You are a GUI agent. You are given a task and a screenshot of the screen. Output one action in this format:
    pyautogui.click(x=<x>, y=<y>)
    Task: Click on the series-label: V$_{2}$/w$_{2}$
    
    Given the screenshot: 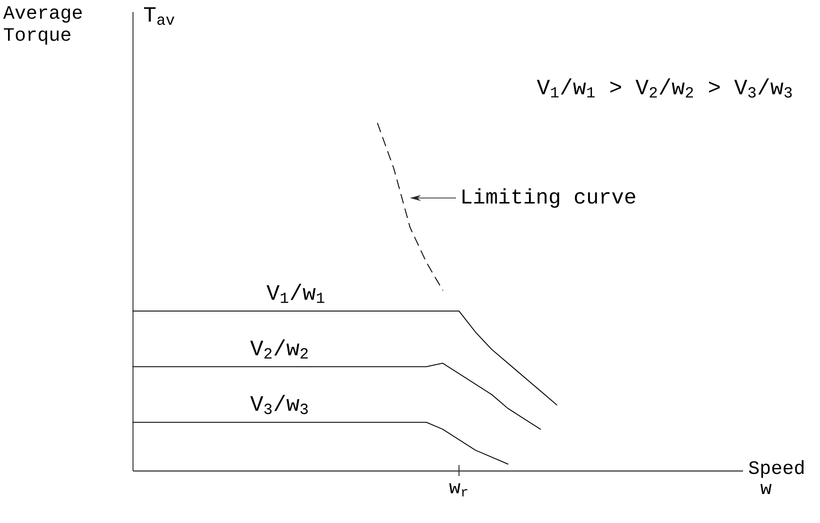 What is the action you would take?
    pyautogui.click(x=279, y=348)
    